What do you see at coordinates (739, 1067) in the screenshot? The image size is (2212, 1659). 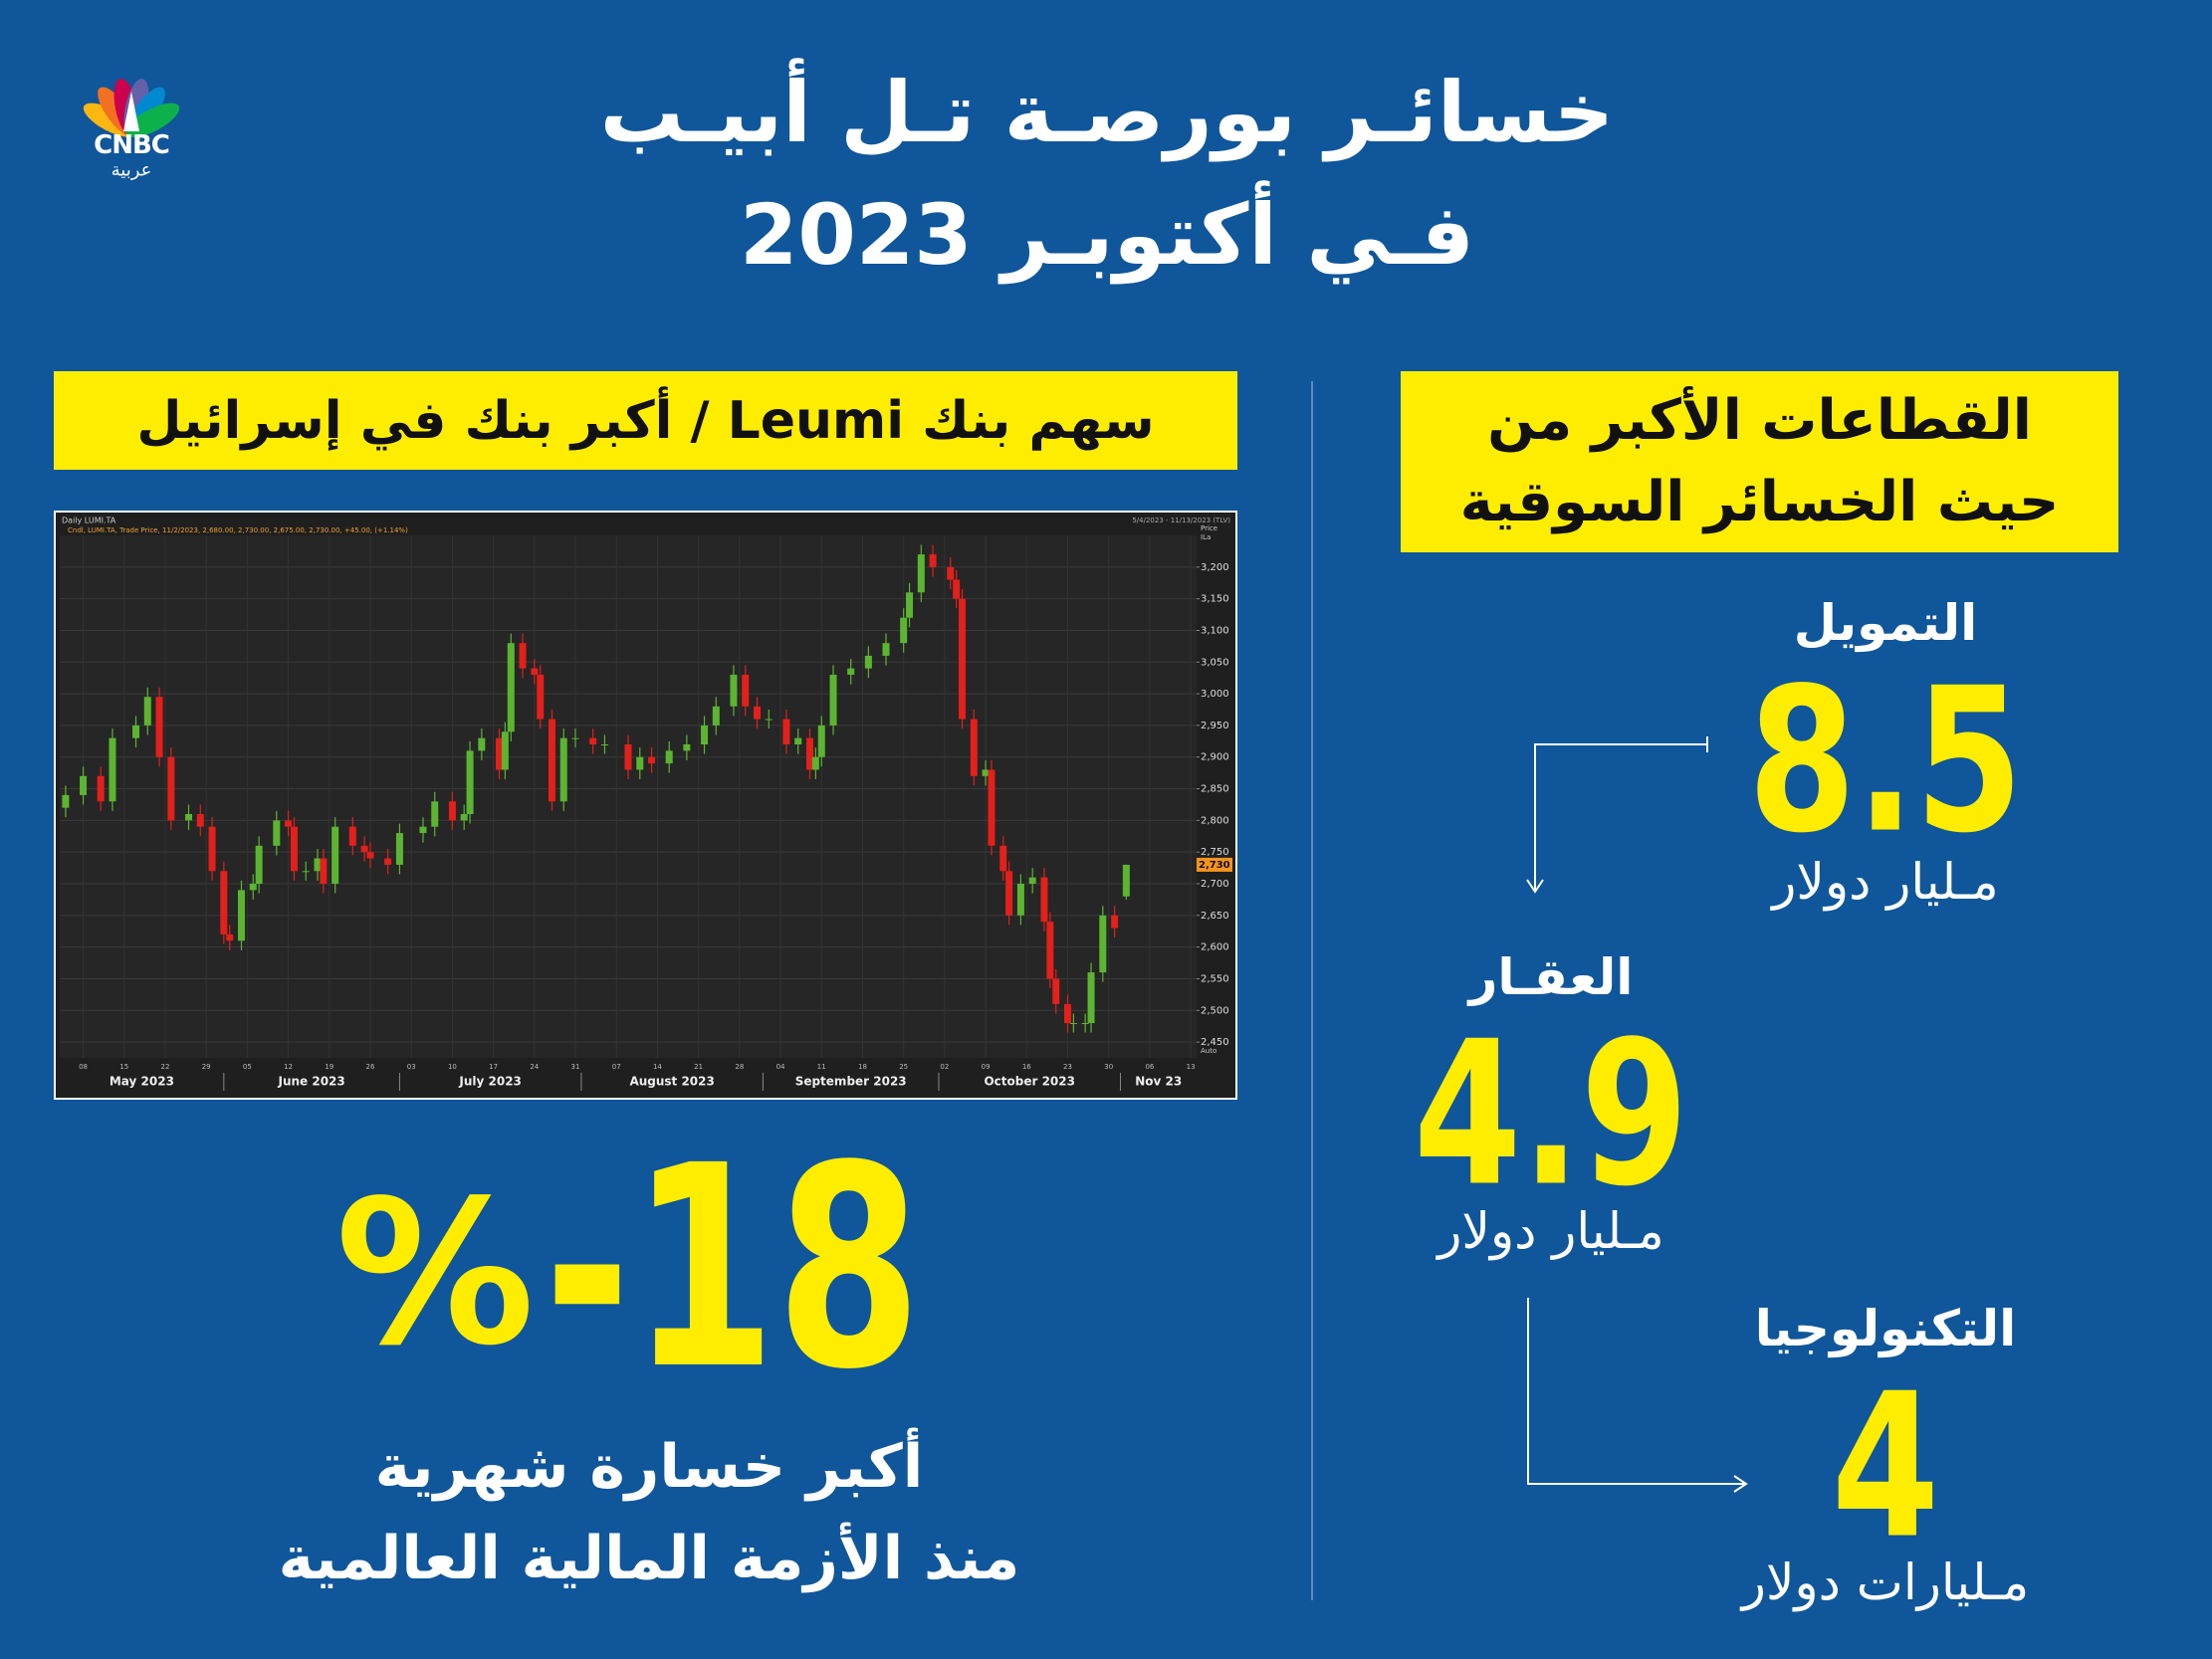 I see `x-tick-label: 28` at bounding box center [739, 1067].